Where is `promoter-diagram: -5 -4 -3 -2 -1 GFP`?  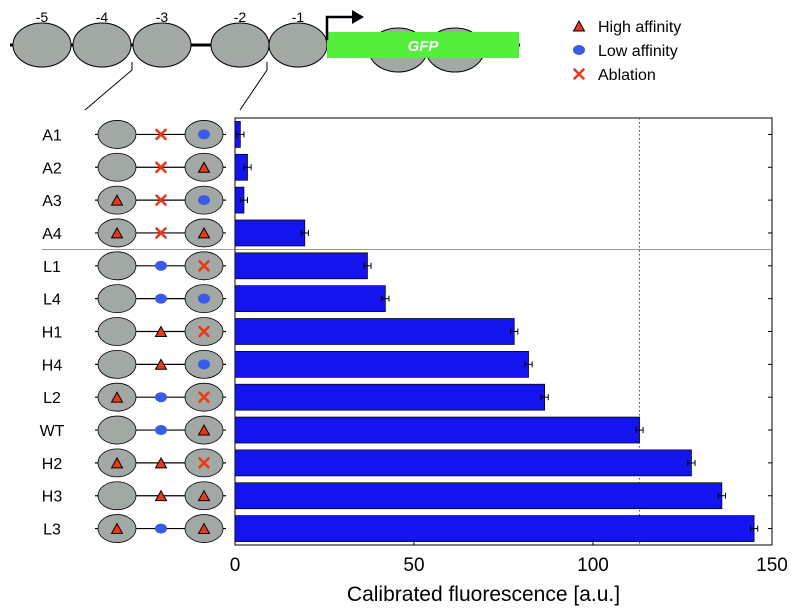
promoter-diagram: -5 -4 -3 -2 -1 GFP is located at coordinates (265, 41).